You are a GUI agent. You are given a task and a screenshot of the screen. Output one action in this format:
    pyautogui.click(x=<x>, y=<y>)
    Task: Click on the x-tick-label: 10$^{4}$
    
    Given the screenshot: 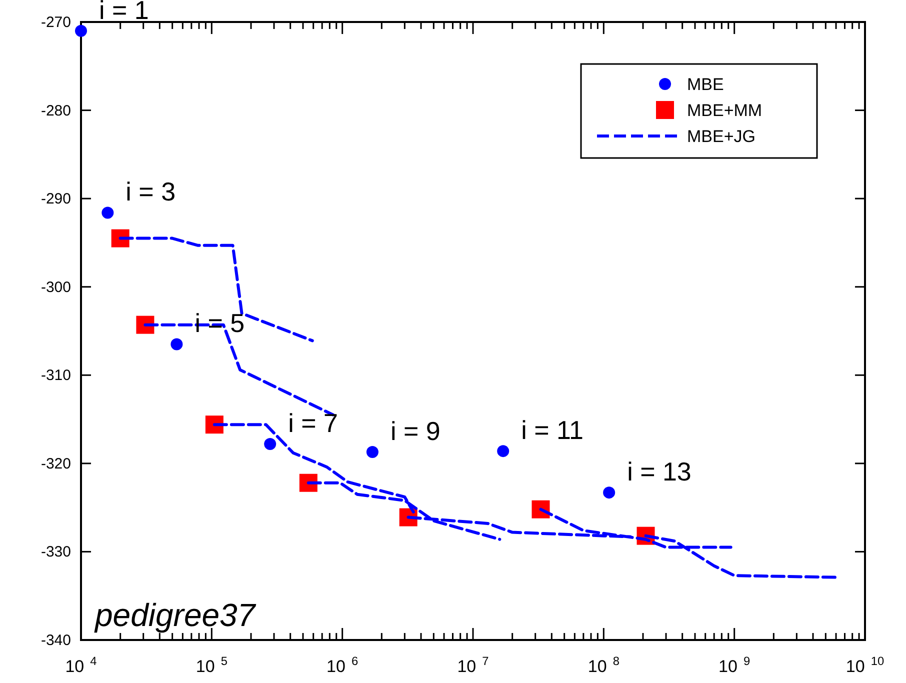 What is the action you would take?
    pyautogui.click(x=81, y=665)
    